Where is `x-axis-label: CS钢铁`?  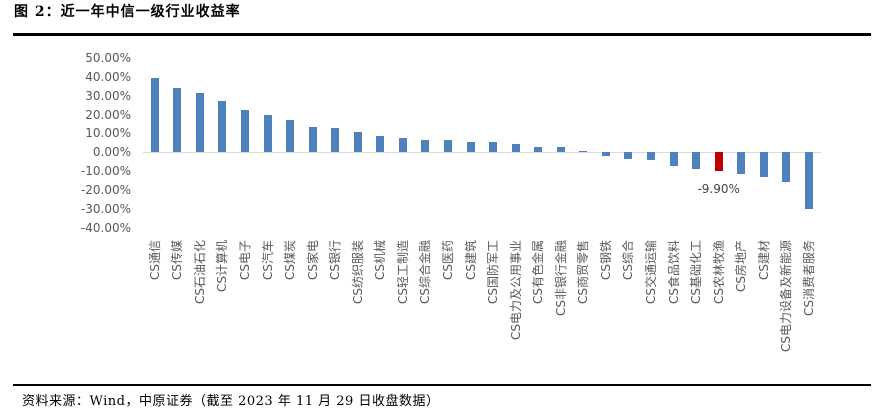
x-axis-label: CS钢铁 is located at coordinates (605, 260).